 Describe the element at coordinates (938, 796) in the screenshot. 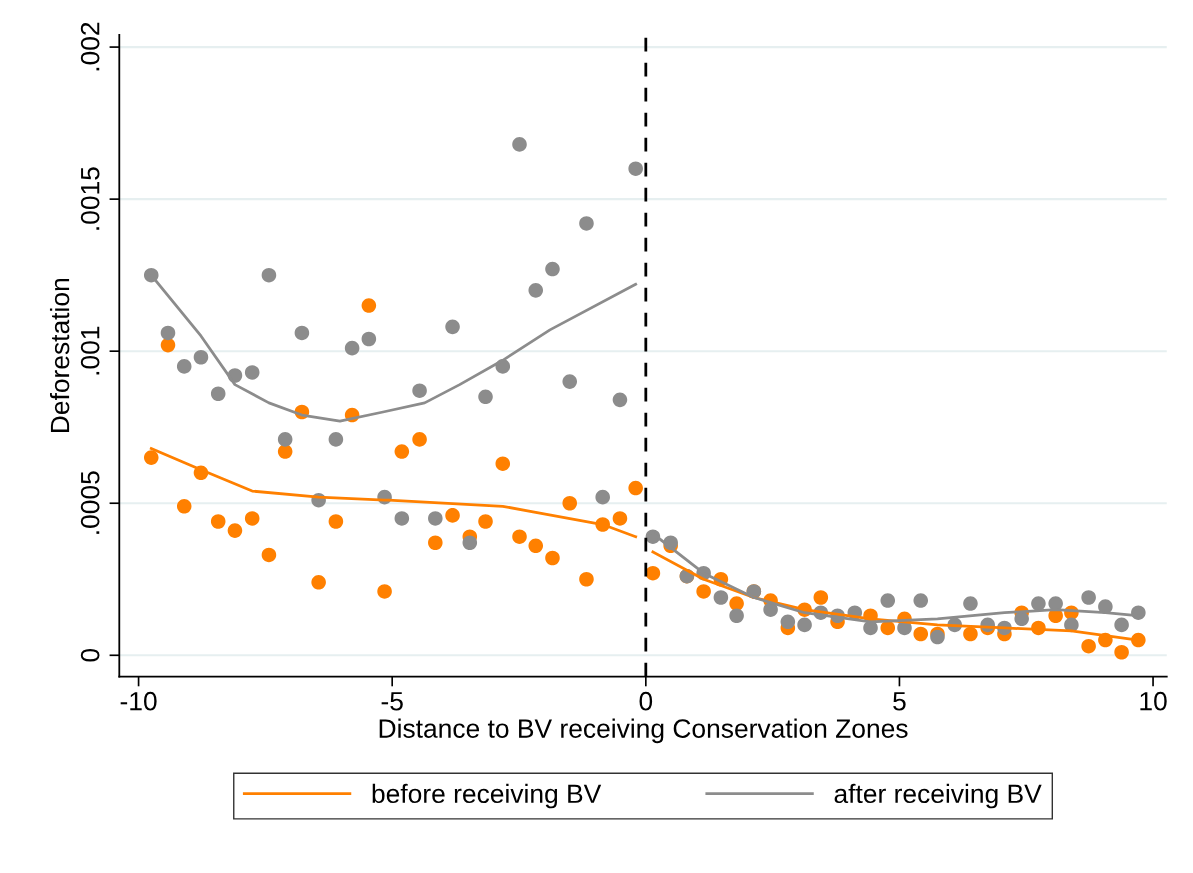

I see `legend-label: after receiving BV` at that location.